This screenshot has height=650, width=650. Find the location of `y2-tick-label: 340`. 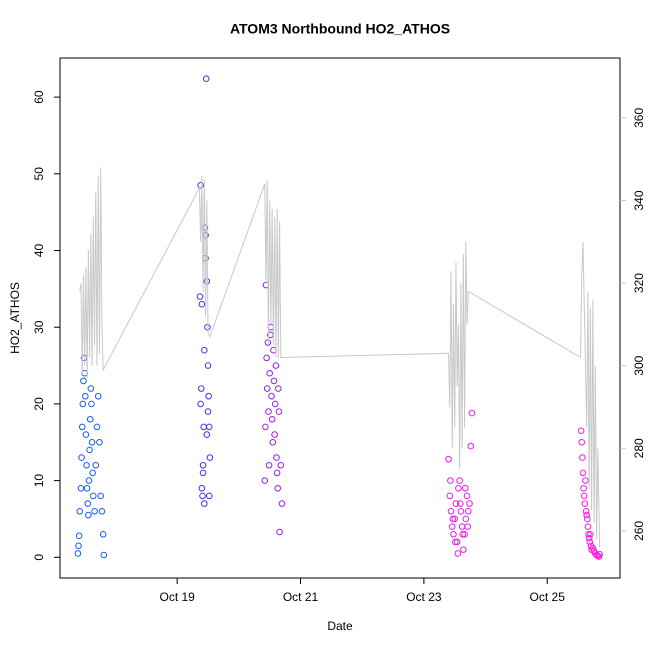

y2-tick-label: 340 is located at coordinates (639, 200).